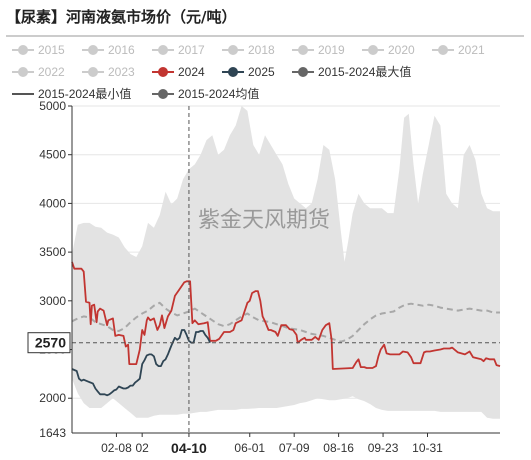  Describe the element at coordinates (338, 448) in the screenshot. I see `x-tick-label: 08-16` at that location.